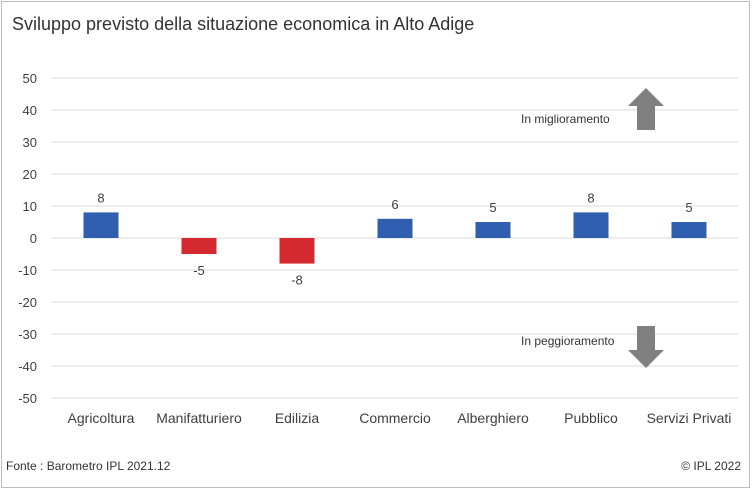 Image resolution: width=753 pixels, height=491 pixels. I want to click on category-label: Commercio, so click(395, 418).